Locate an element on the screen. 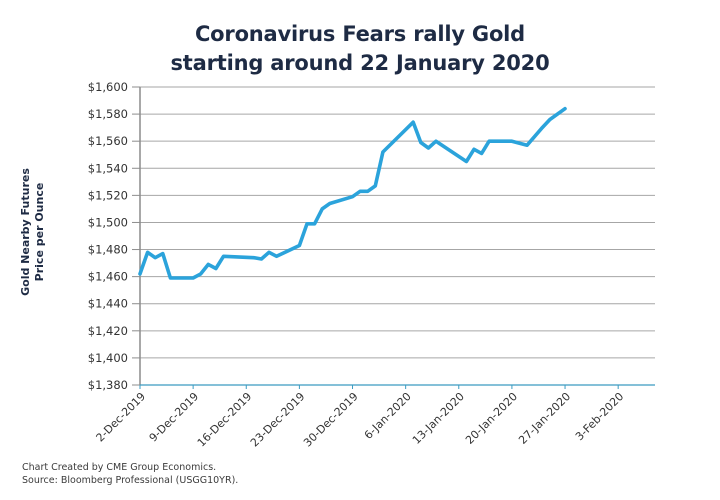  chart-title-line-2: starting around 22 January 2020 is located at coordinates (360, 63).